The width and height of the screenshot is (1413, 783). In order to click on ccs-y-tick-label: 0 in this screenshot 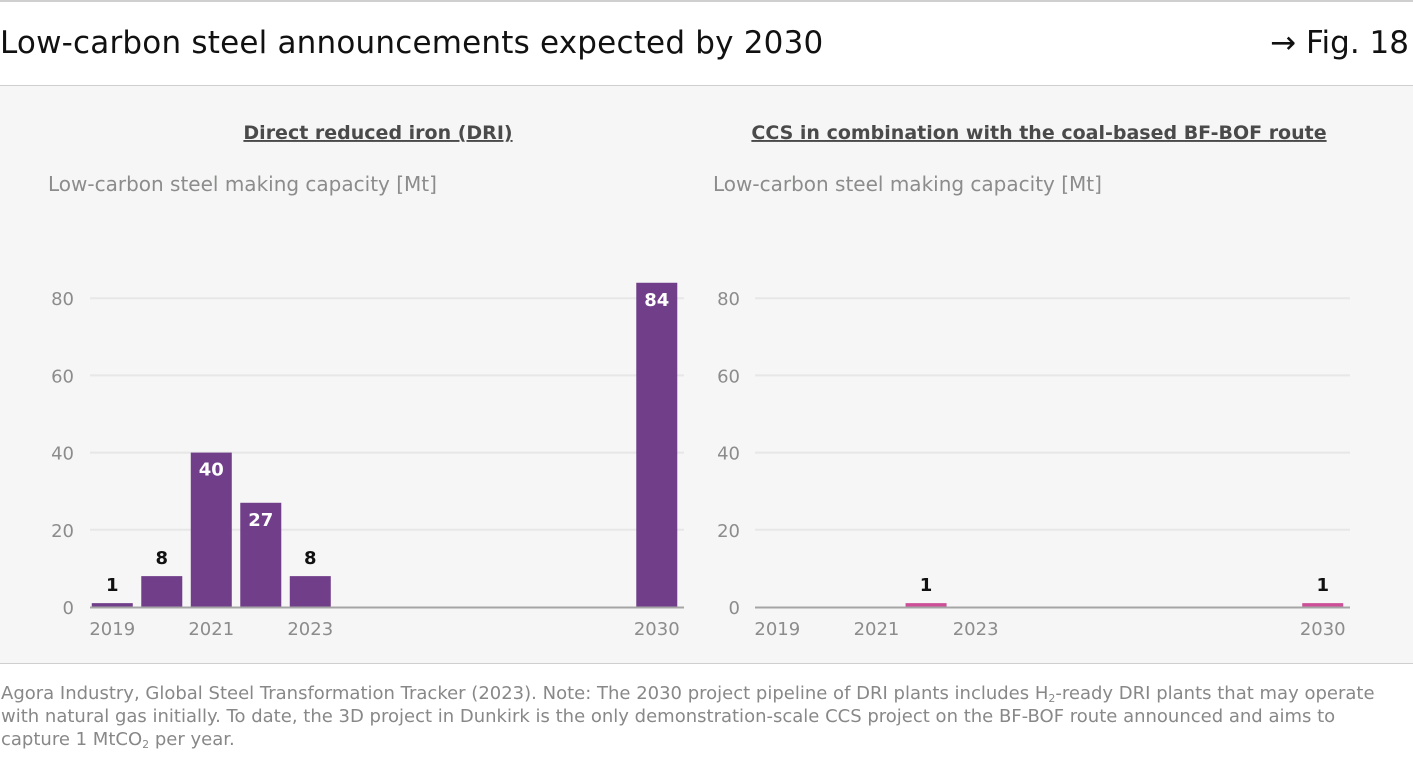, I will do `click(734, 608)`.